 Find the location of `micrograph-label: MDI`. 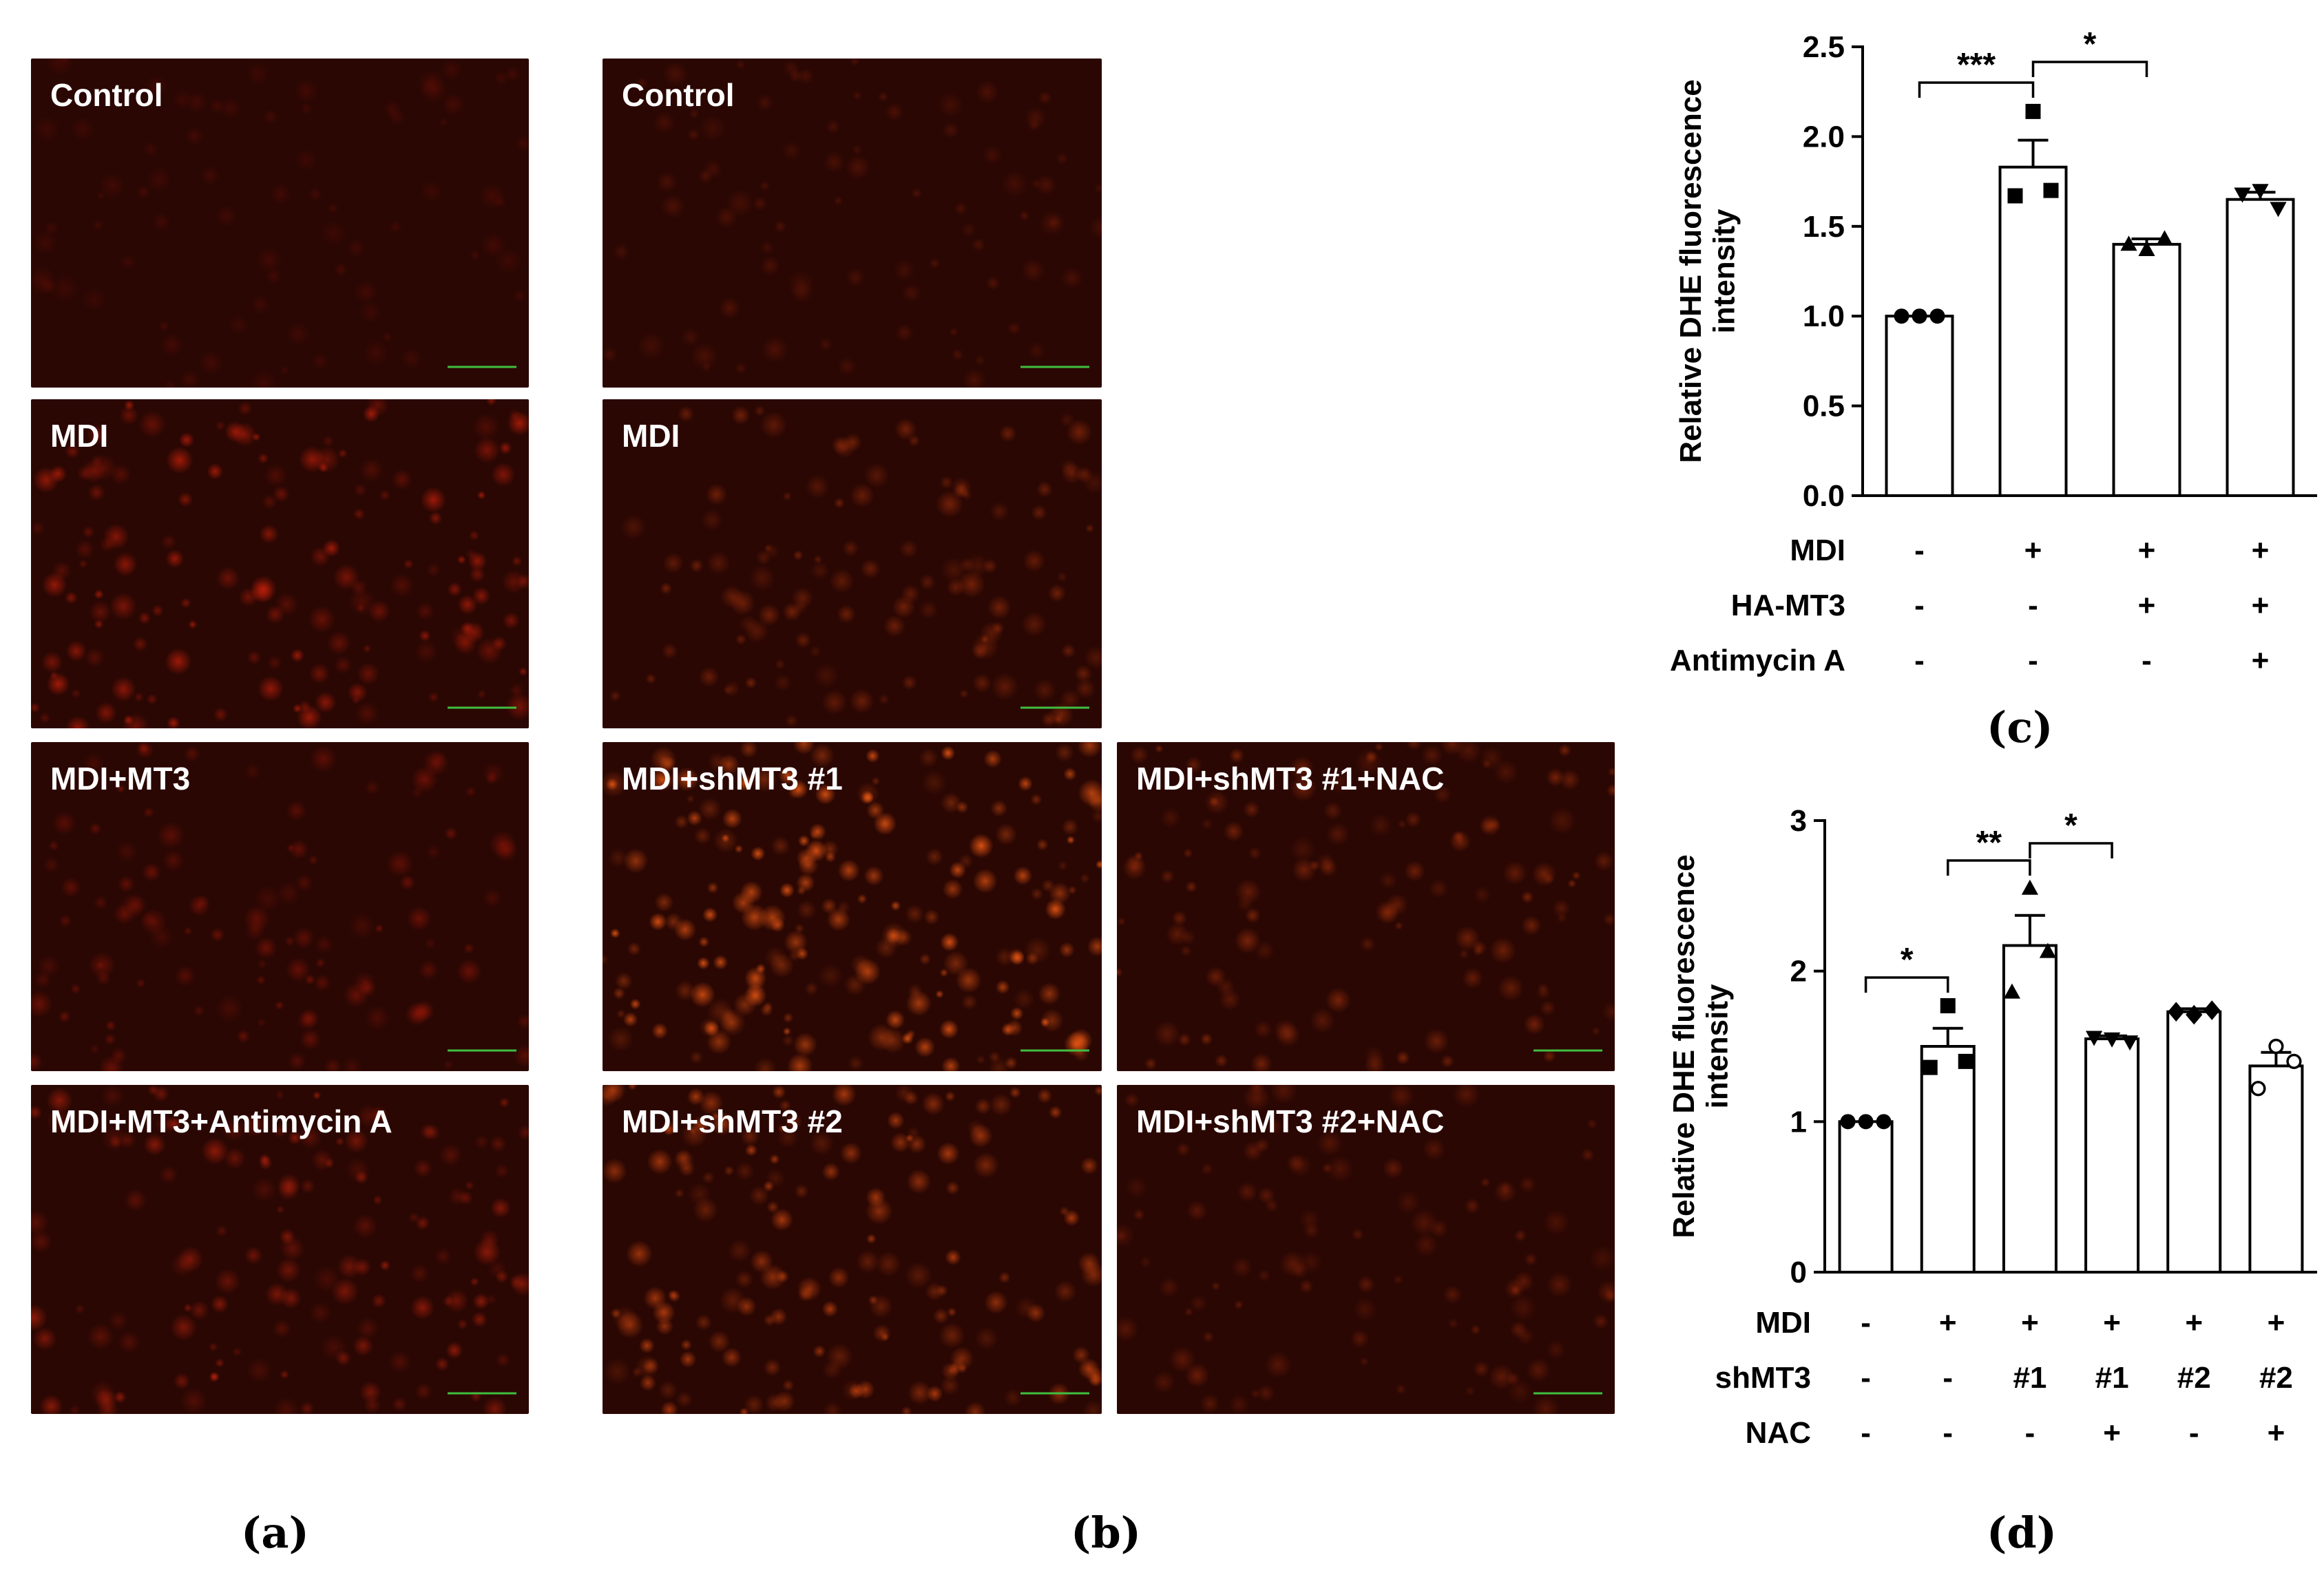

micrograph-label: MDI is located at coordinates (79, 436).